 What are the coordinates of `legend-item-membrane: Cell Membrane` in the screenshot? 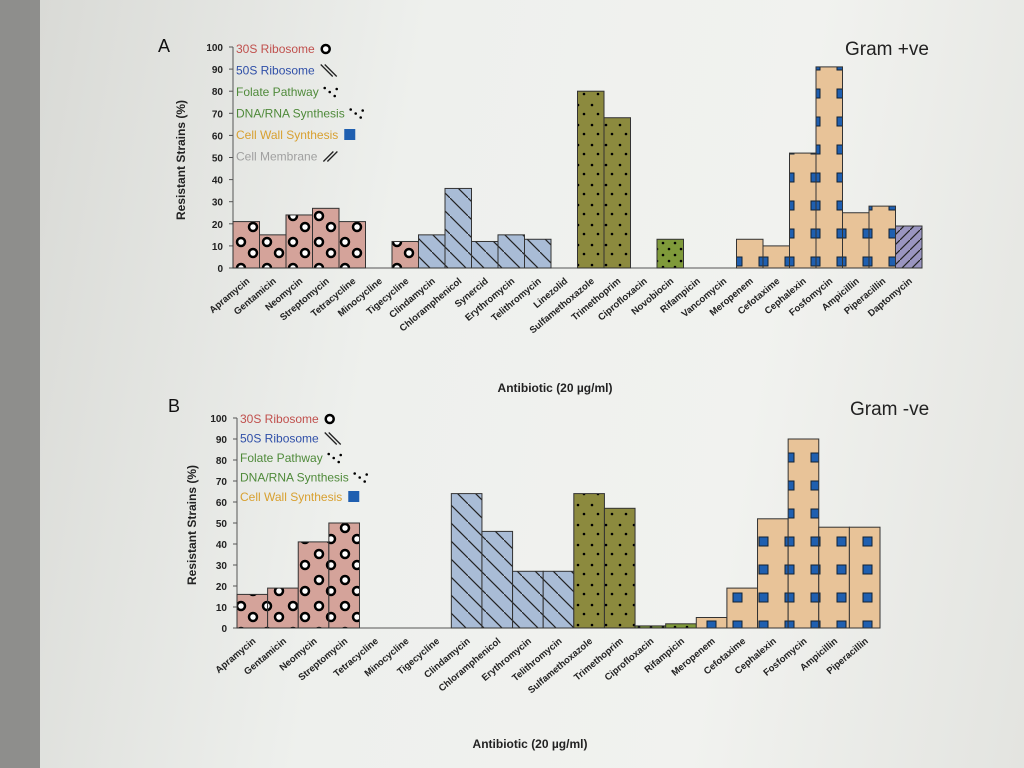 It's located at (277, 157).